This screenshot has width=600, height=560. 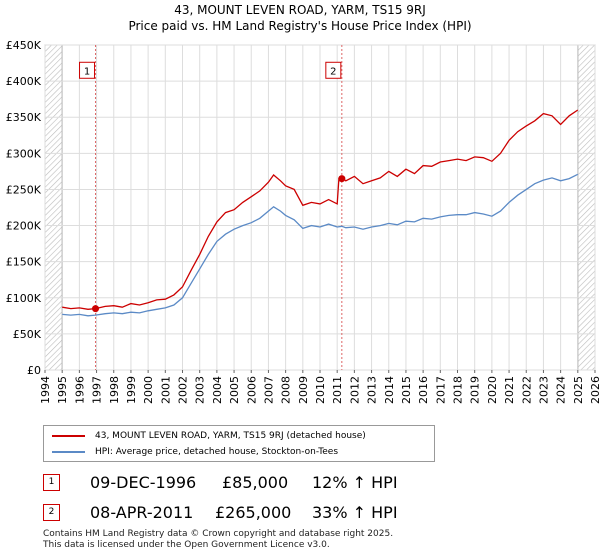 What do you see at coordinates (45, 390) in the screenshot?
I see `x-tick-label: 1994` at bounding box center [45, 390].